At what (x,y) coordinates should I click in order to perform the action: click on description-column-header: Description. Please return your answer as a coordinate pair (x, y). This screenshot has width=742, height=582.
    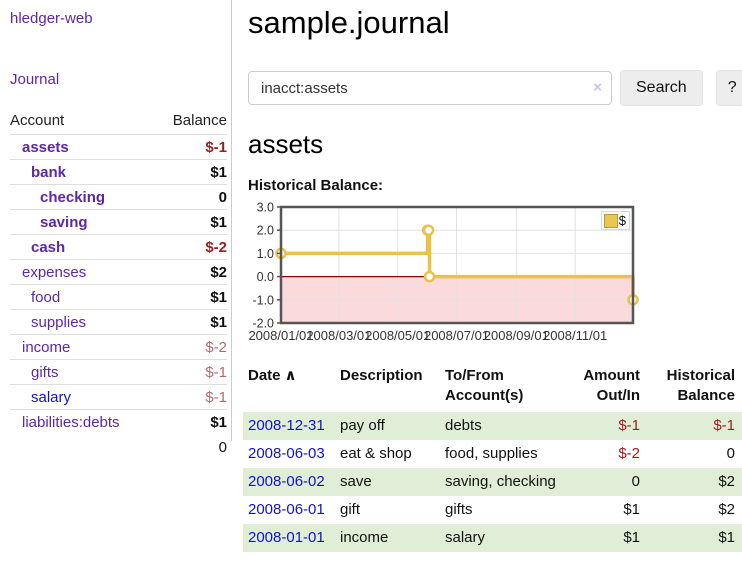
    Looking at the image, I should click on (381, 375).